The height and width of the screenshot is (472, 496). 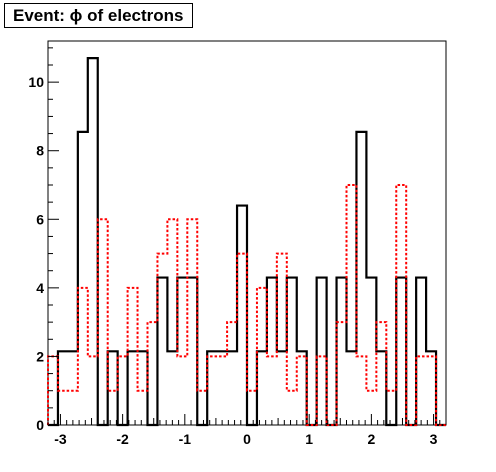 I want to click on y-tick-label: 6, so click(x=40, y=219).